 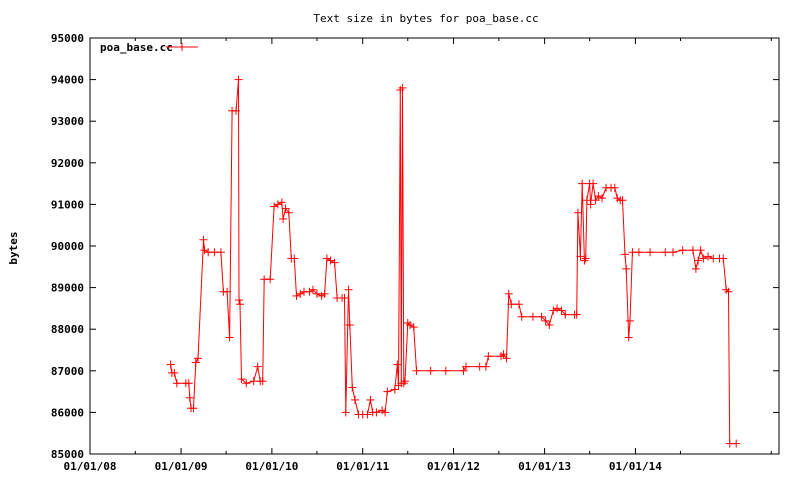 What do you see at coordinates (67, 38) in the screenshot?
I see `y-tick-label: 95000` at bounding box center [67, 38].